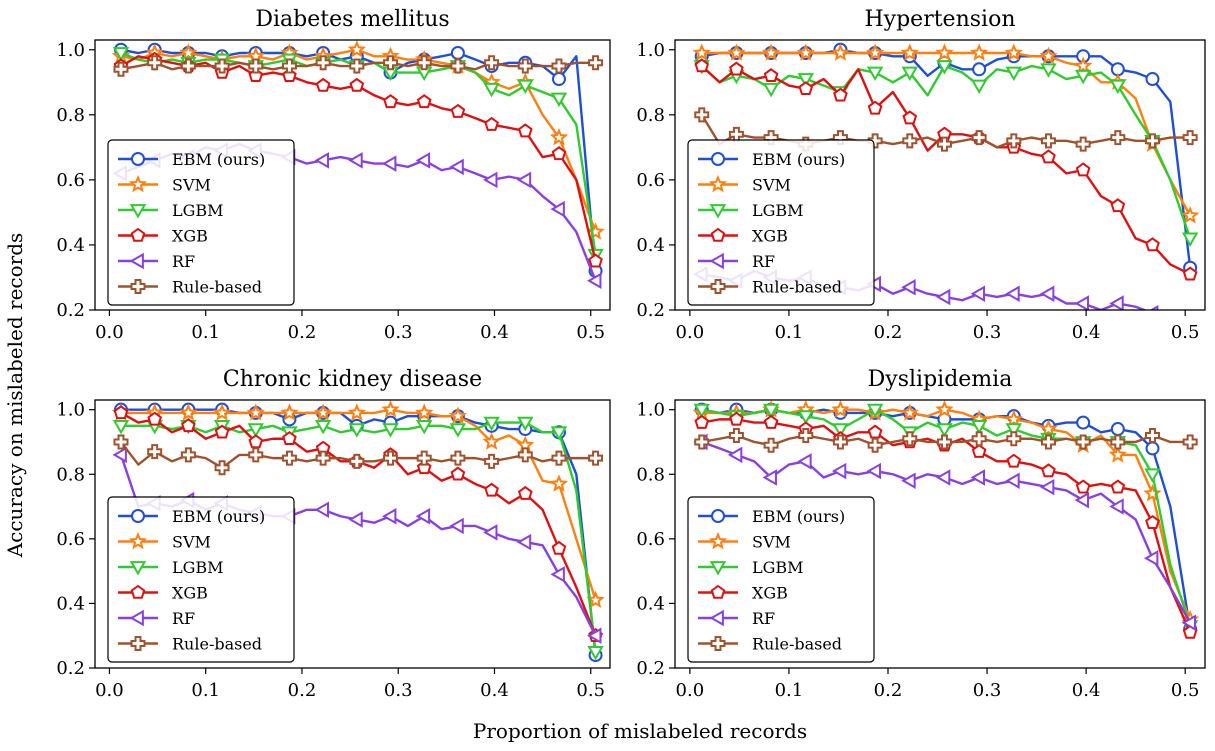 This screenshot has height=751, width=1215. What do you see at coordinates (191, 185) in the screenshot?
I see `legend-label: SVM` at bounding box center [191, 185].